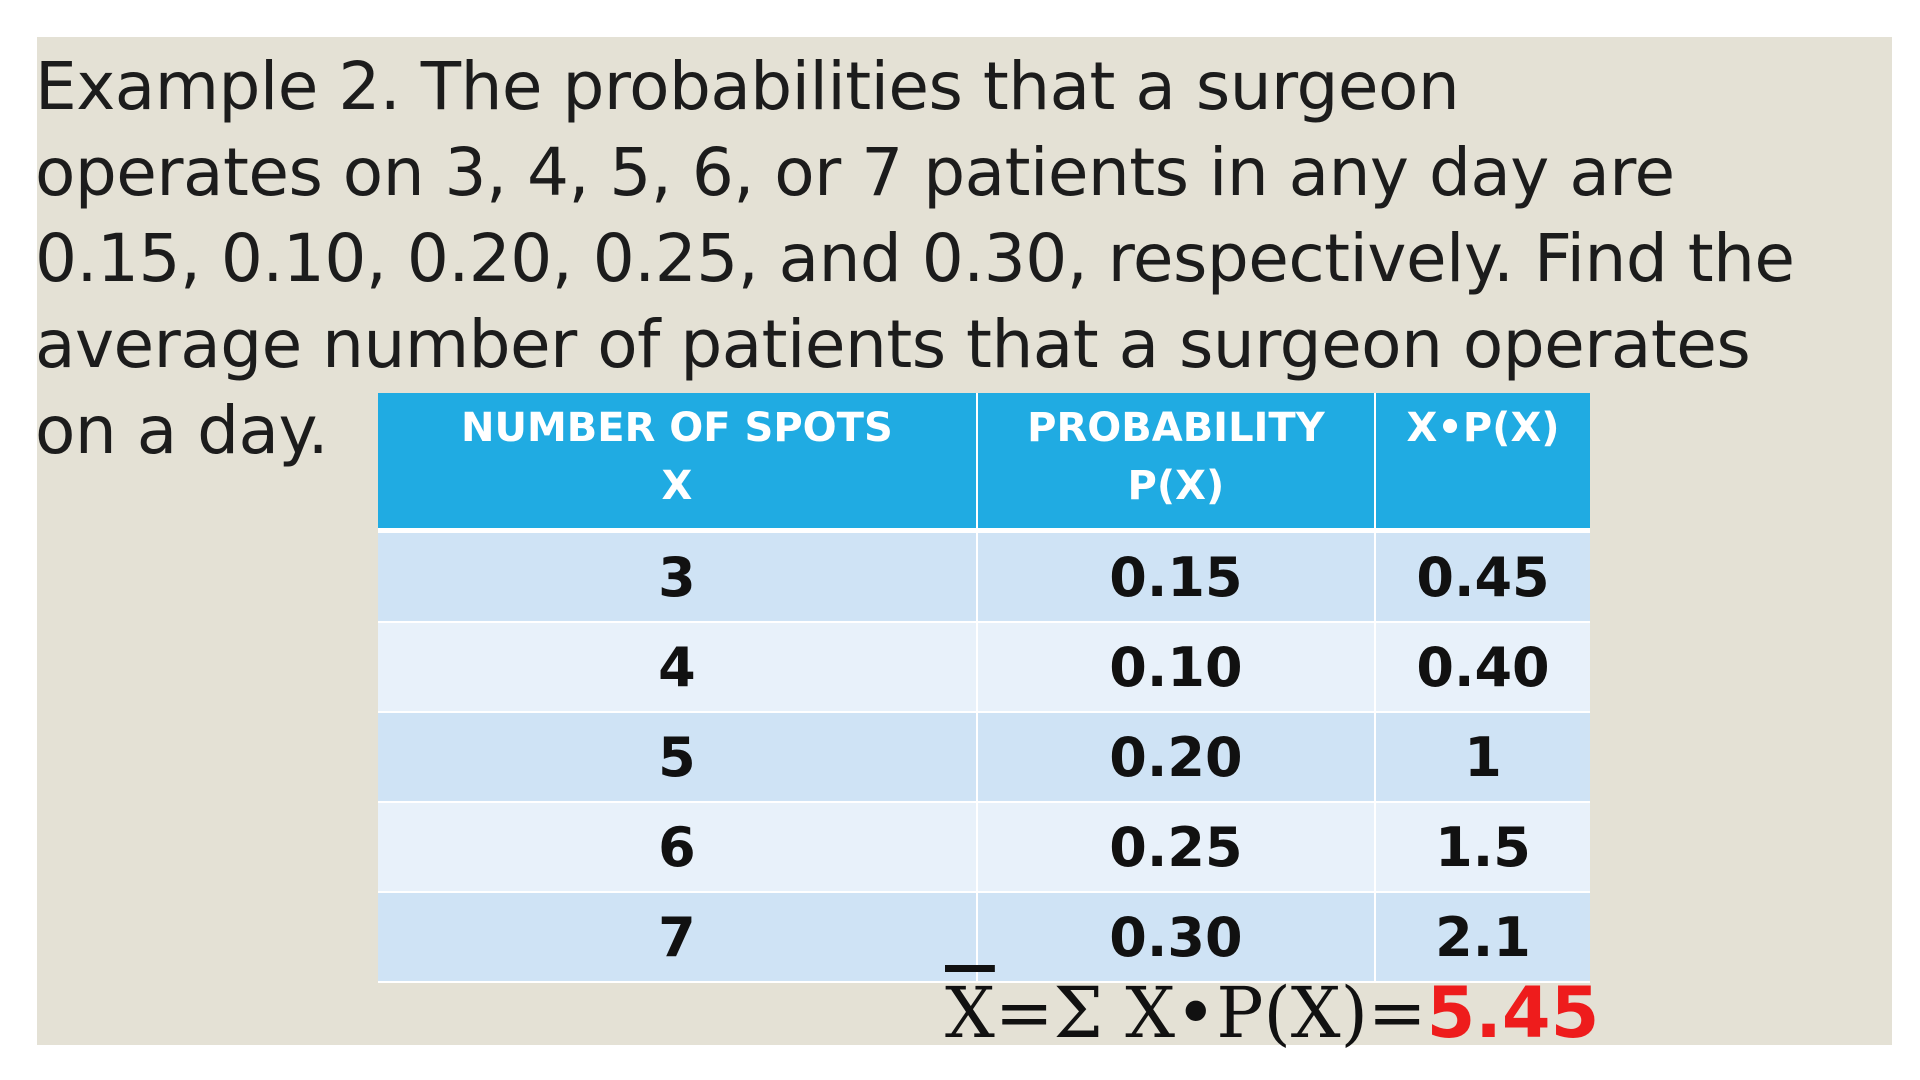  What do you see at coordinates (1210, 1013) in the screenshot?
I see `formula-expression: =Σ X•P(X)=` at bounding box center [1210, 1013].